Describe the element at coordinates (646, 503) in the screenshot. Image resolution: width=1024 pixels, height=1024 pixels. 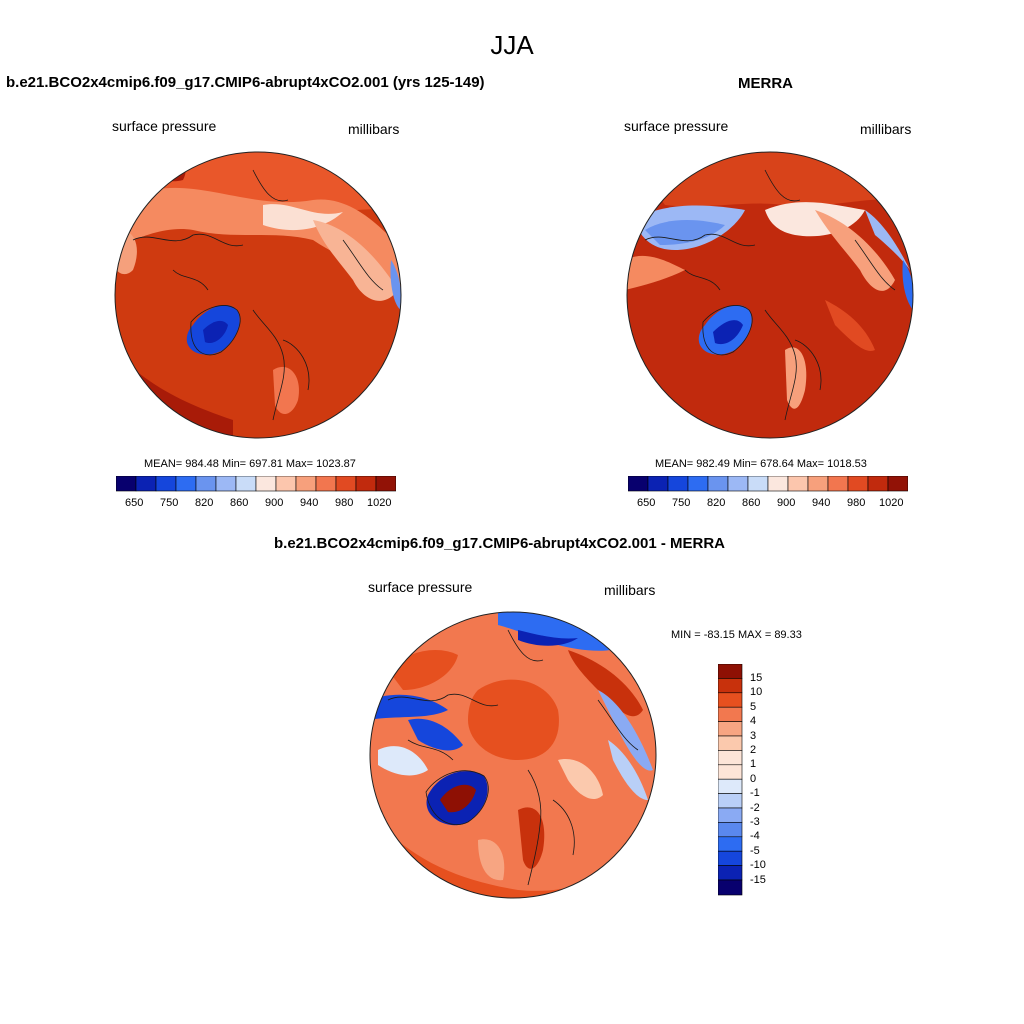
I see `obs-tick-0: 650` at that location.